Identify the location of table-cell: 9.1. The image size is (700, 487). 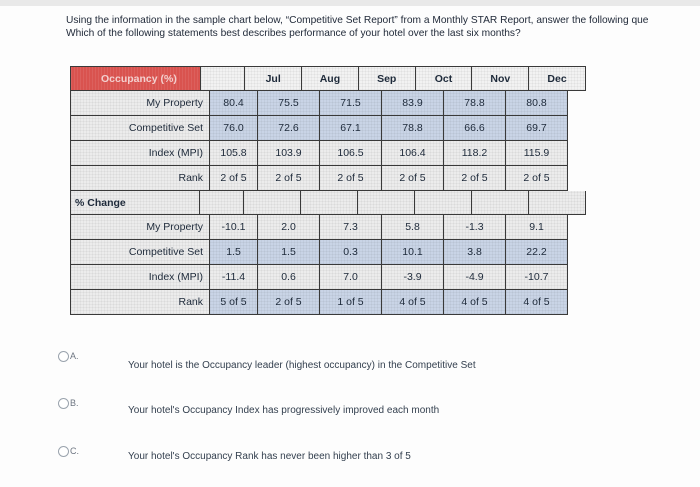
(537, 227).